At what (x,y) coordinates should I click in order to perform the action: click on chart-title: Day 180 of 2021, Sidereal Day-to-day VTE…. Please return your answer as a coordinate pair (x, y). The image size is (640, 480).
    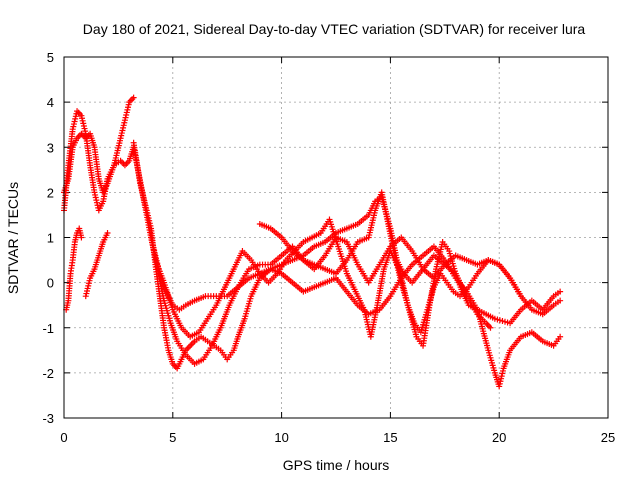
    Looking at the image, I should click on (334, 29).